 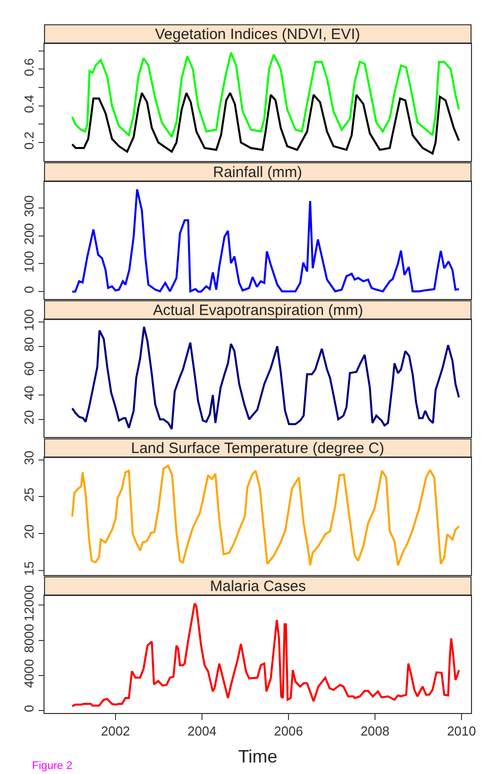 I want to click on x-axis-title: Time, so click(x=258, y=756).